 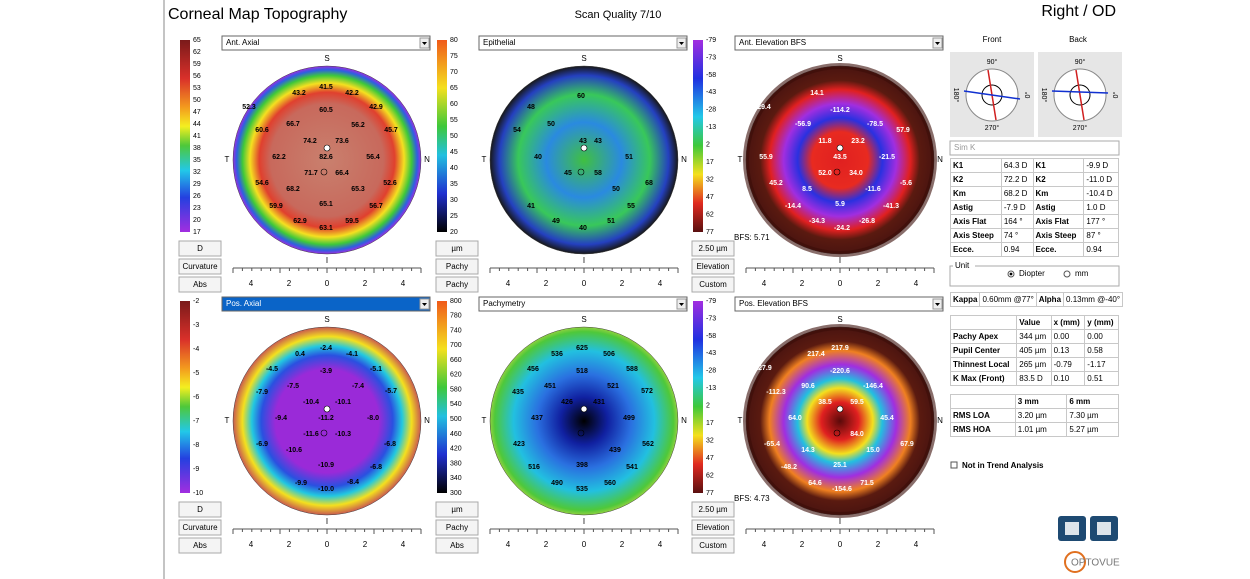 I want to click on scale-label: -28, so click(x=711, y=110).